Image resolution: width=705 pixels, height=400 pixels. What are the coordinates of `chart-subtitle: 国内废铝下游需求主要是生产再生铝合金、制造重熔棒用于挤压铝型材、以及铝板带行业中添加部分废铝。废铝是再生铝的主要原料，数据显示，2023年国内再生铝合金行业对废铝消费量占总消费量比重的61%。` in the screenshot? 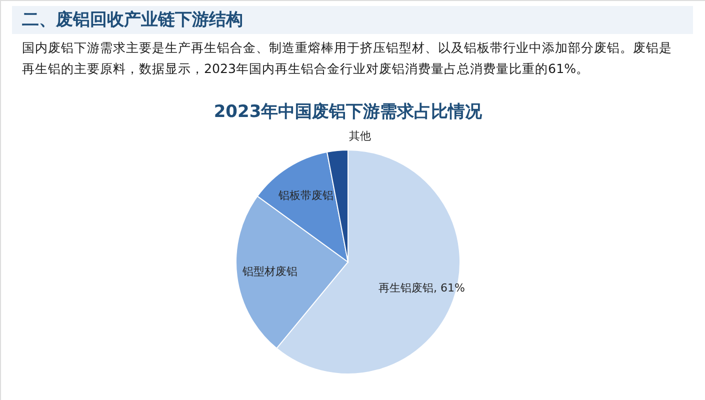 It's located at (347, 58).